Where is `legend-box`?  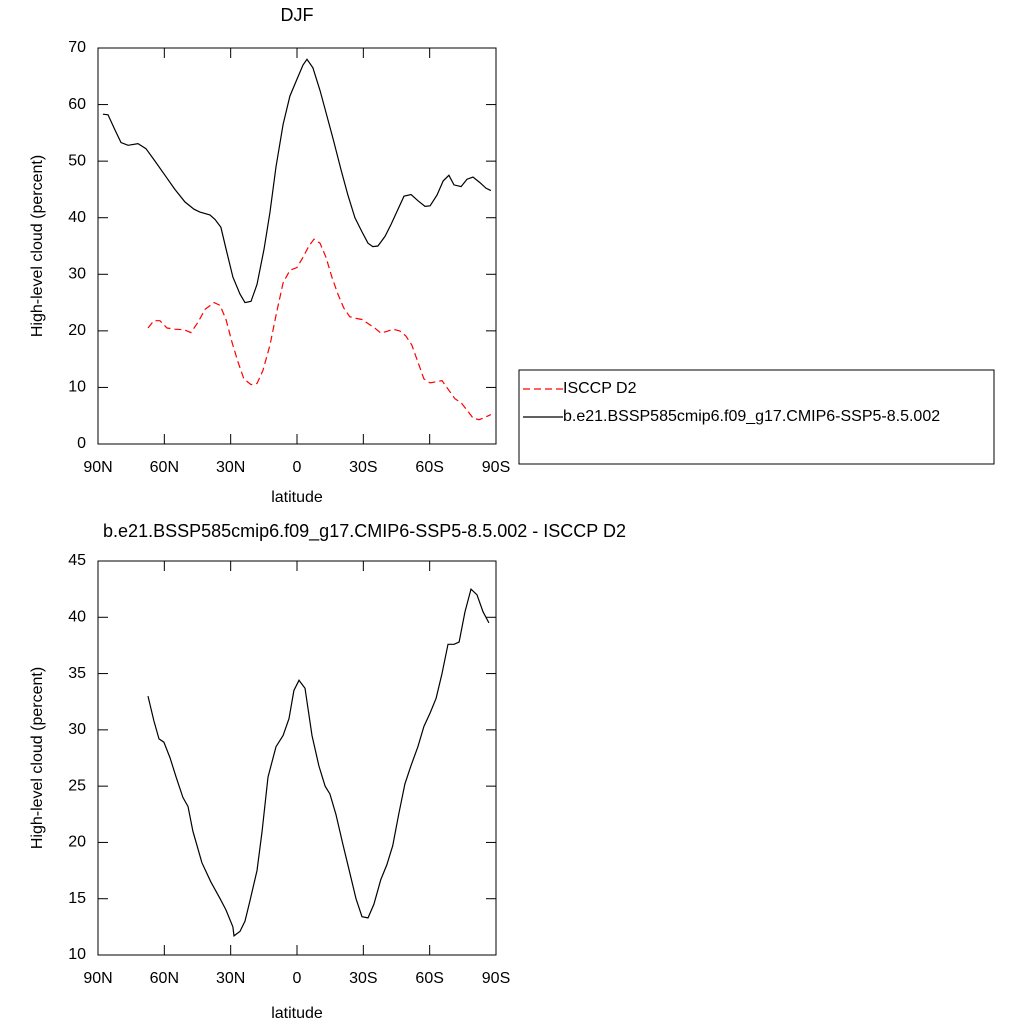 legend-box is located at coordinates (756, 417).